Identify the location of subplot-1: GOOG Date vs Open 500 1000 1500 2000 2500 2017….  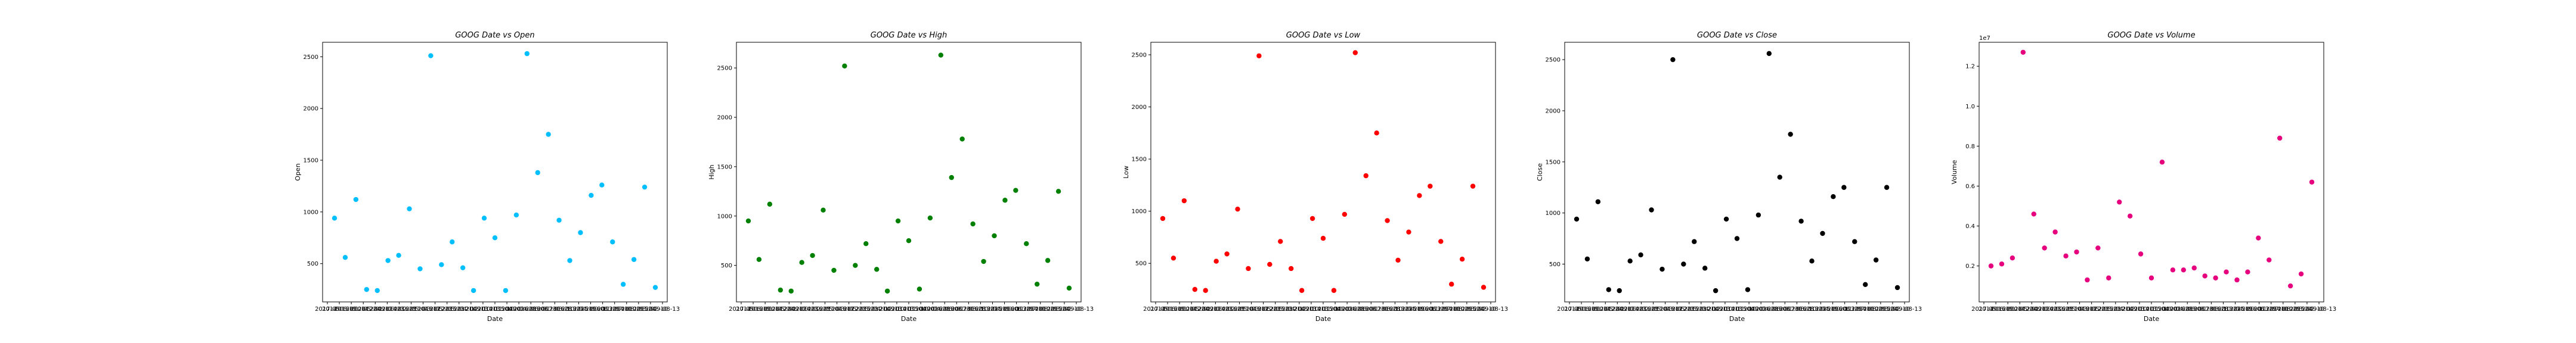
(487, 177).